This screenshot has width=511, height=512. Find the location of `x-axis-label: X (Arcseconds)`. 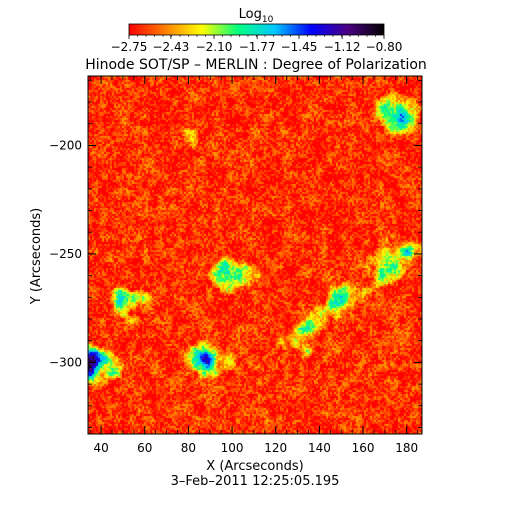

x-axis-label: X (Arcseconds) is located at coordinates (254, 466).